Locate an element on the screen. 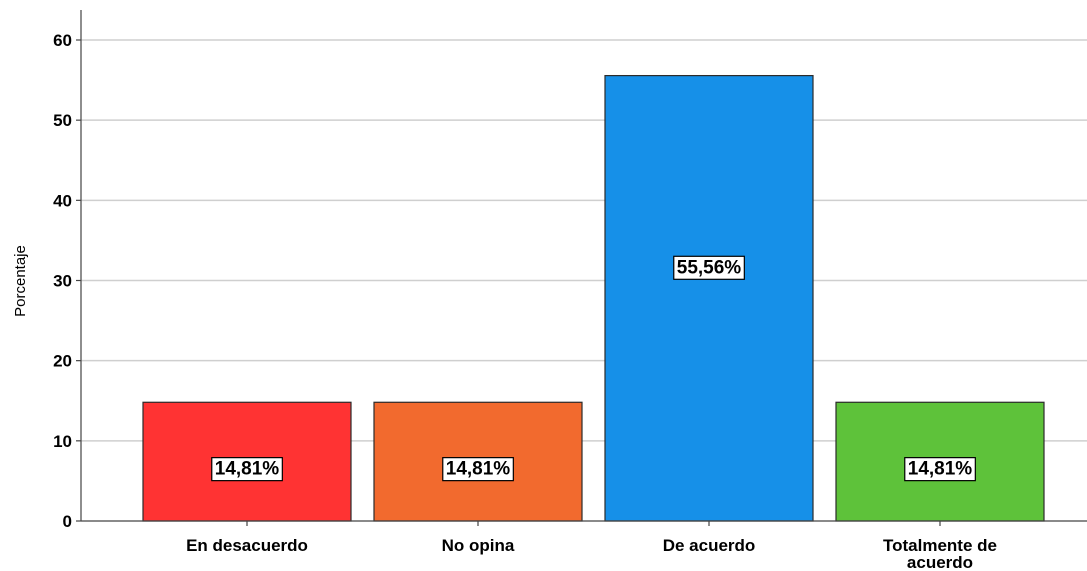 This screenshot has width=1087, height=571. y-tick-label: 0 is located at coordinates (67, 521).